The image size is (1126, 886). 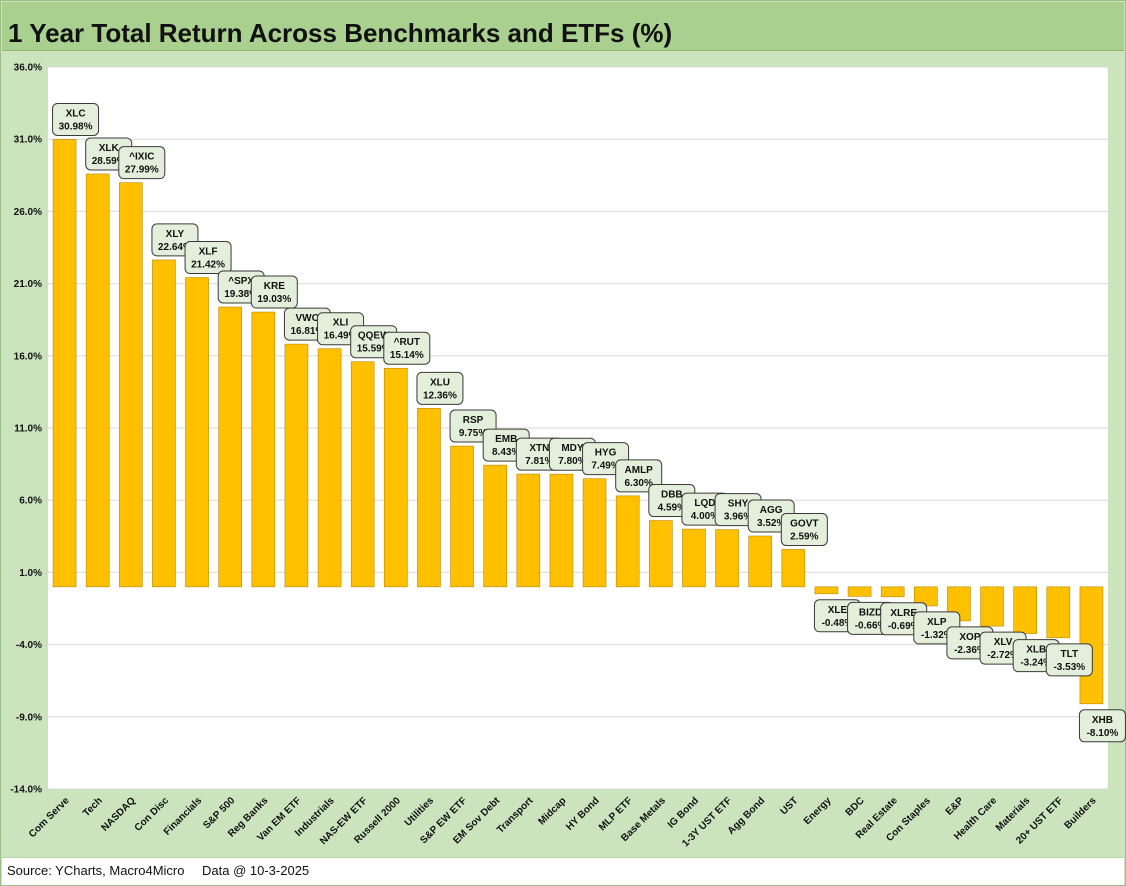 I want to click on value-label: 12.36%, so click(x=440, y=395).